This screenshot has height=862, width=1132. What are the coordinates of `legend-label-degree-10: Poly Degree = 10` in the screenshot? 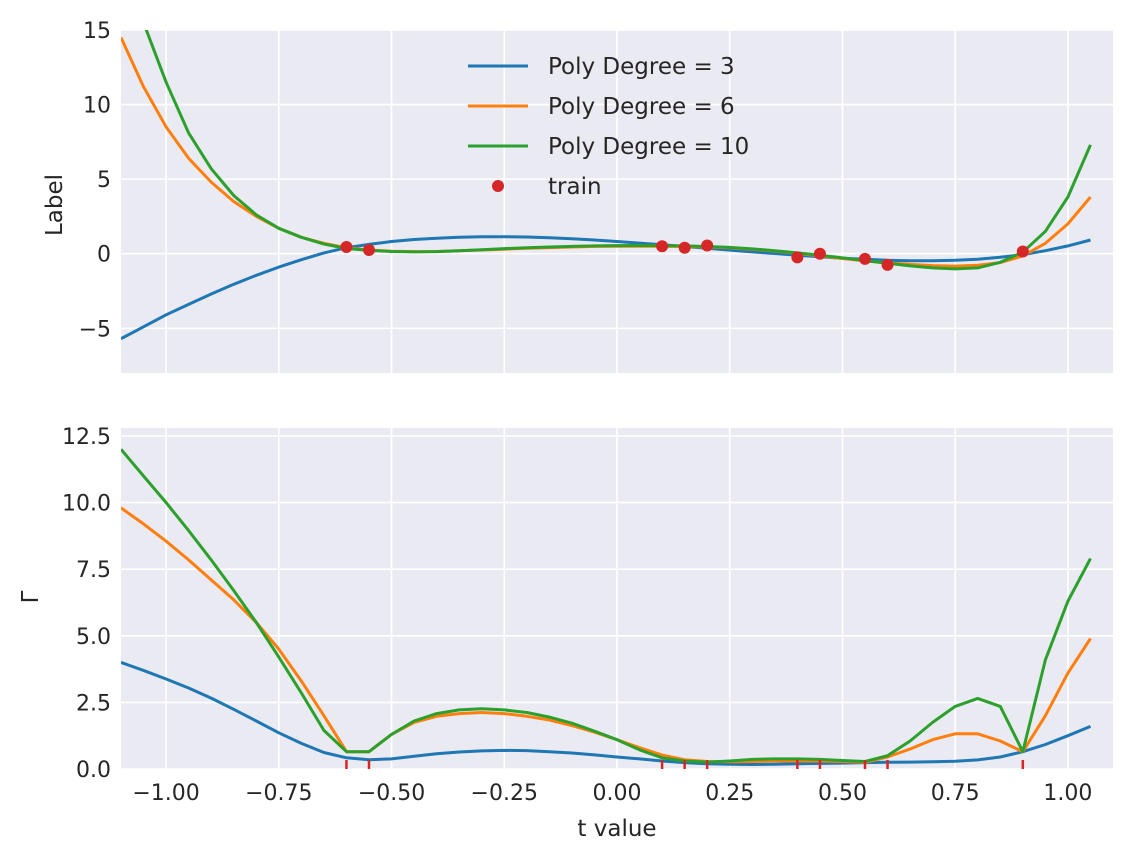 It's located at (648, 147).